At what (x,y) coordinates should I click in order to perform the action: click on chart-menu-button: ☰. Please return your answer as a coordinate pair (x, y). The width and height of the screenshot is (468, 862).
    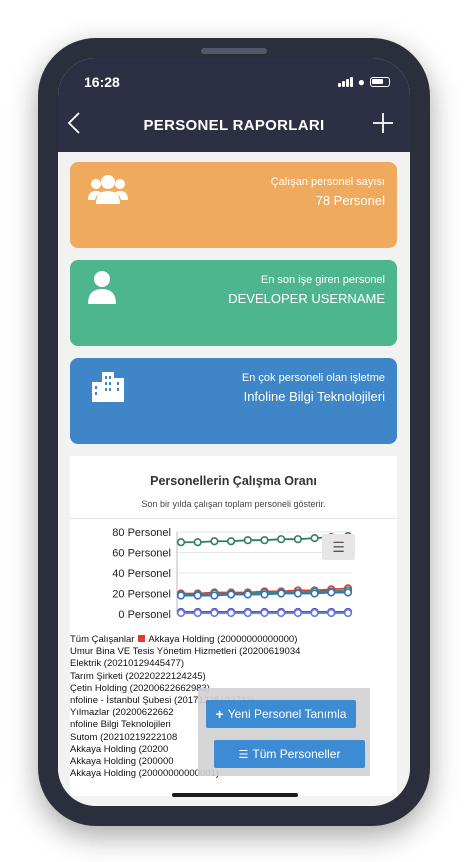
    Looking at the image, I should click on (338, 547).